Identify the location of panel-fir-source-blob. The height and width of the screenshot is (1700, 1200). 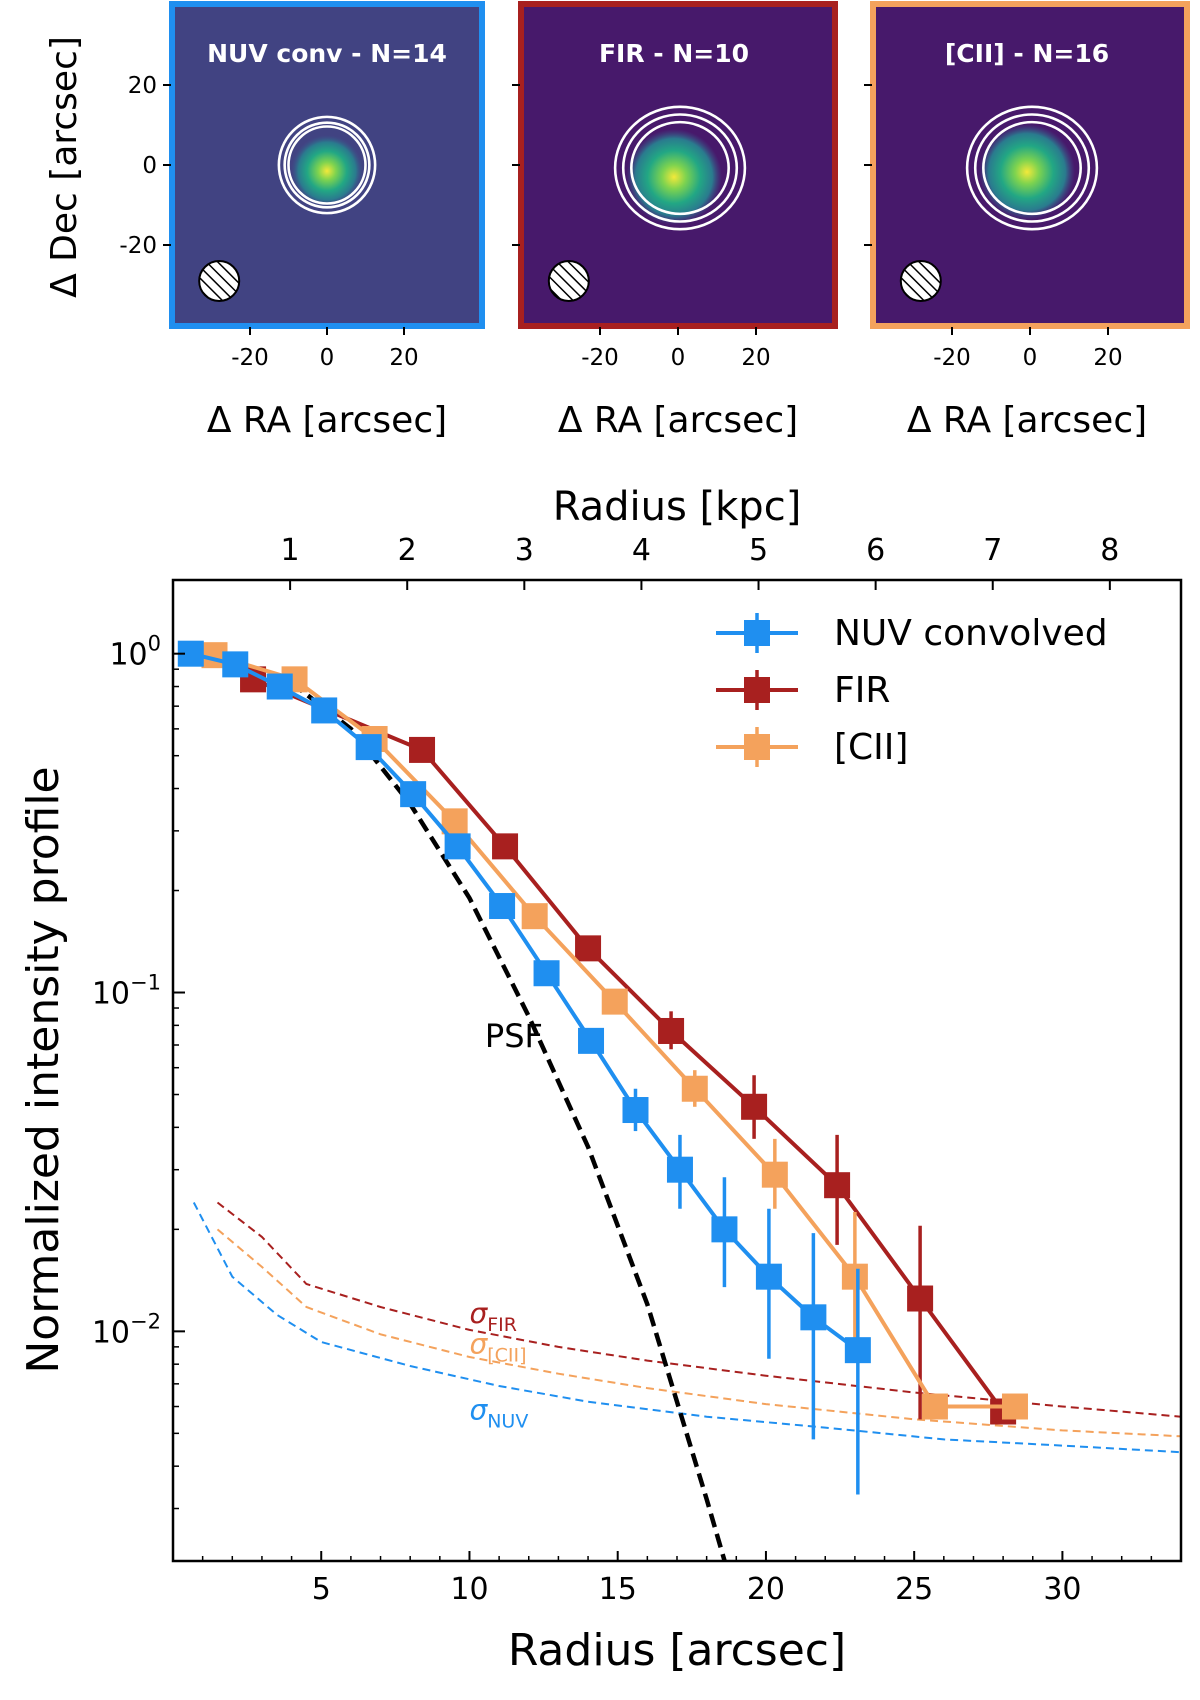
(674, 177).